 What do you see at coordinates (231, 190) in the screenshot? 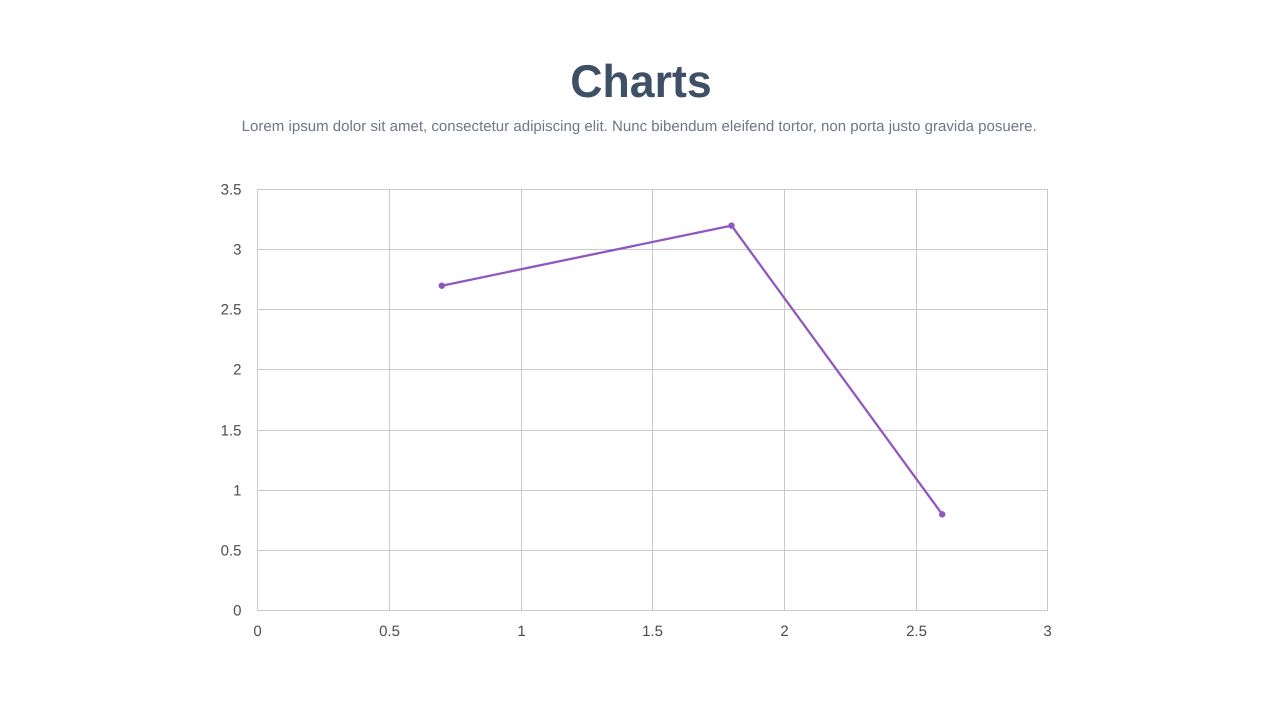
I see `svg-text: 3.5` at bounding box center [231, 190].